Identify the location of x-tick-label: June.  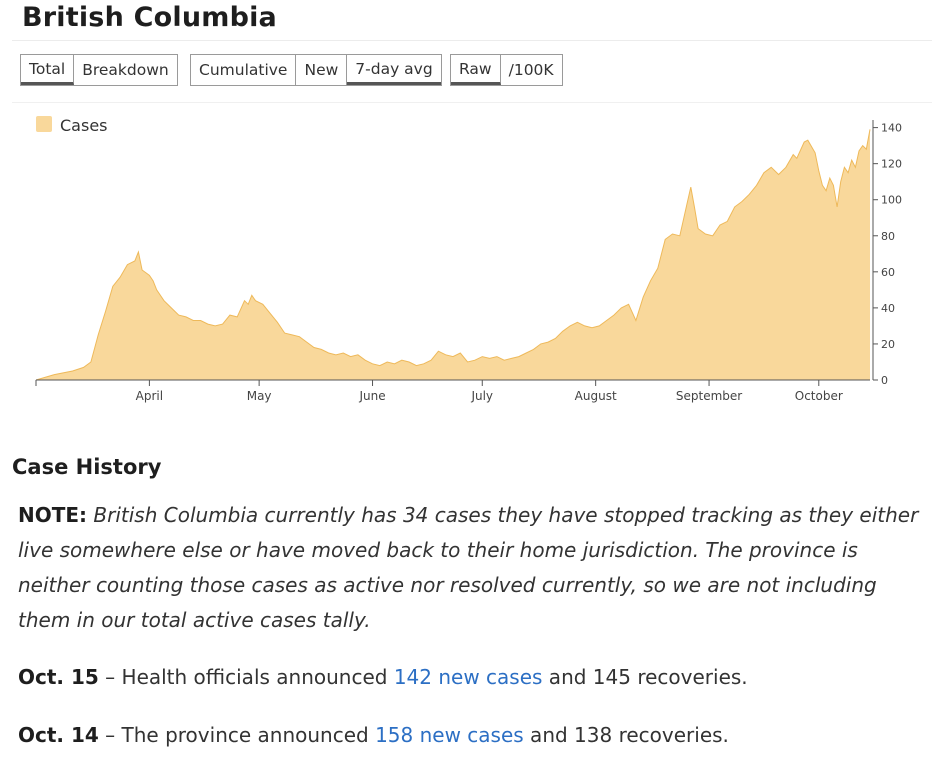
(371, 396).